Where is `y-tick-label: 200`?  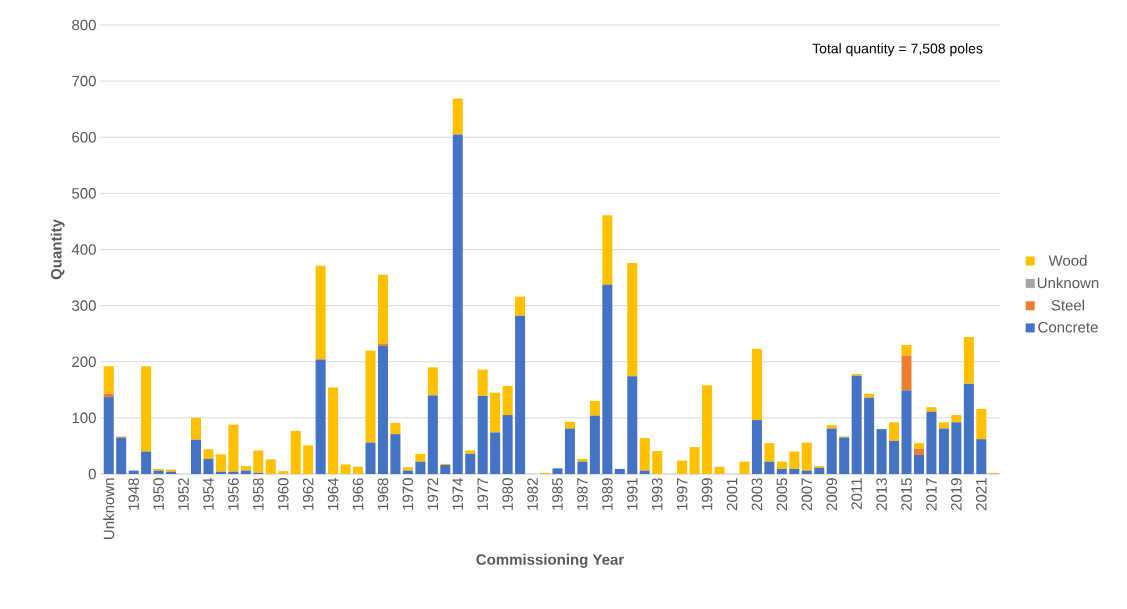
y-tick-label: 200 is located at coordinates (84, 362).